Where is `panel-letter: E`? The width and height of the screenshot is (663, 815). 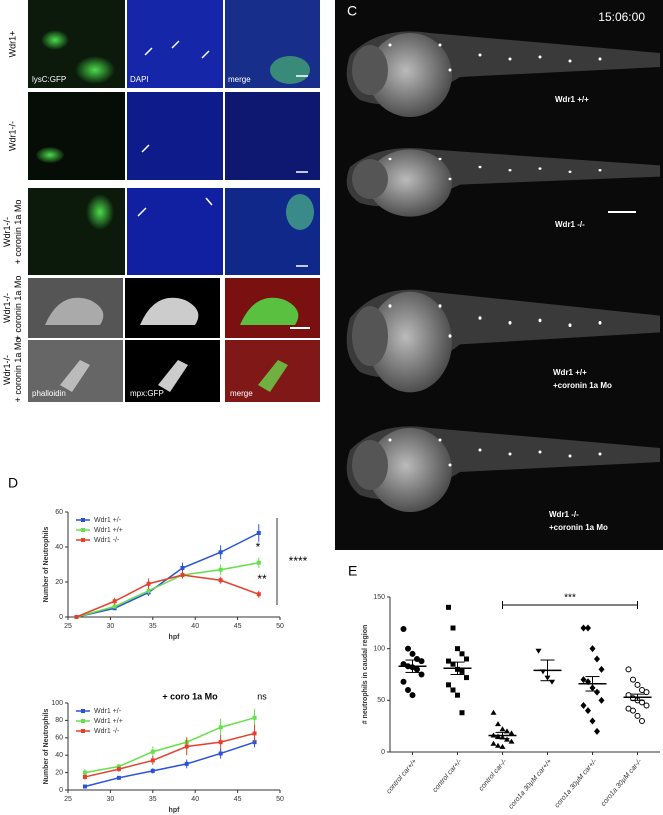
panel-letter: E is located at coordinates (352, 571).